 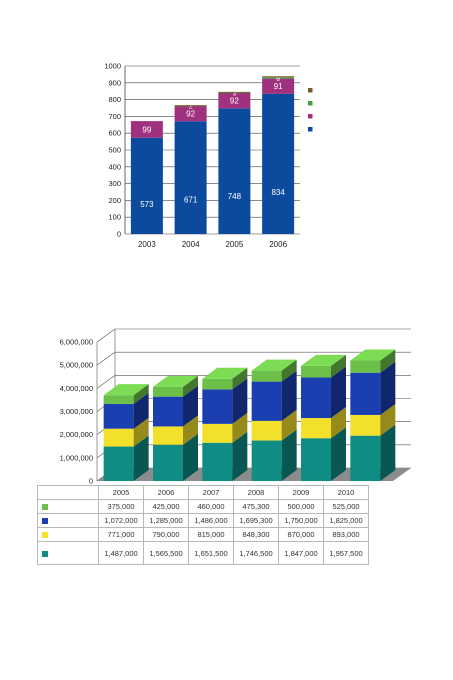 What do you see at coordinates (114, 116) in the screenshot?
I see `y-tick-label: 700` at bounding box center [114, 116].